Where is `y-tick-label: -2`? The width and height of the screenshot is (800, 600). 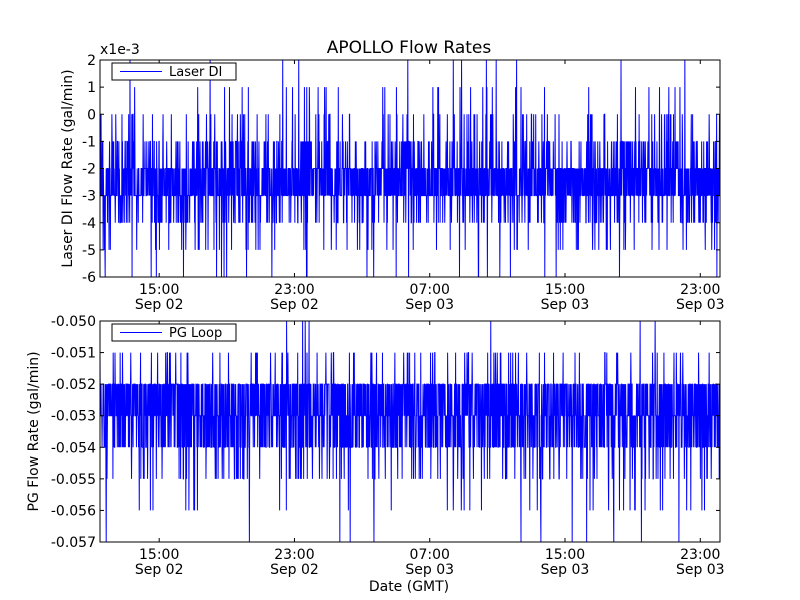 y-tick-label: -2 is located at coordinates (89, 170).